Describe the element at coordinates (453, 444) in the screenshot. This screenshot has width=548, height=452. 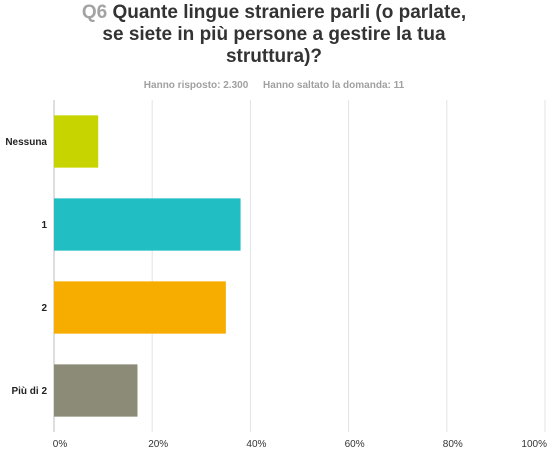
I see `x-tick-label-80: 80%` at that location.